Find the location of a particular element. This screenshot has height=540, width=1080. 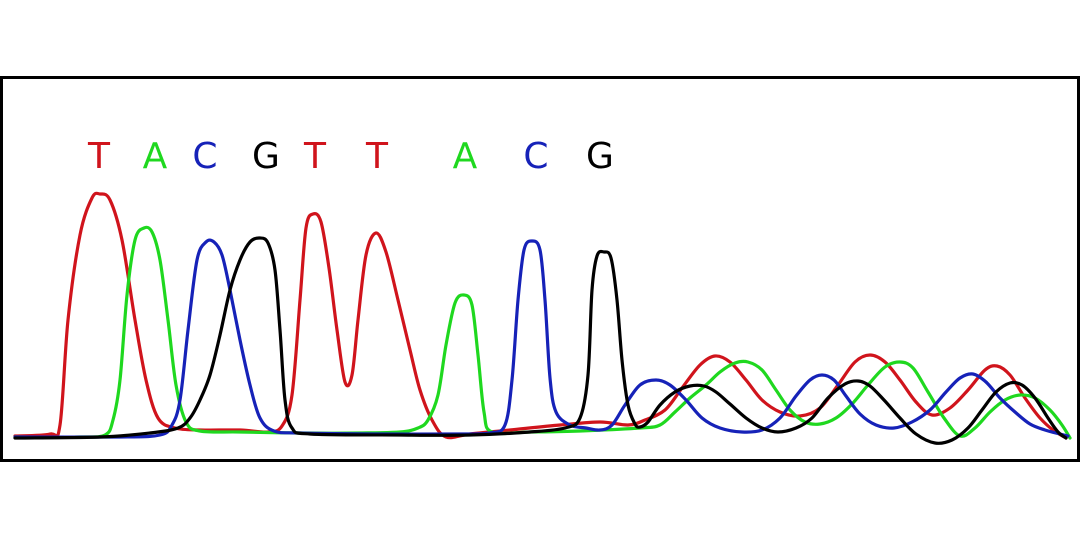

base-calls: T A C G T T A C G is located at coordinates (350, 156).